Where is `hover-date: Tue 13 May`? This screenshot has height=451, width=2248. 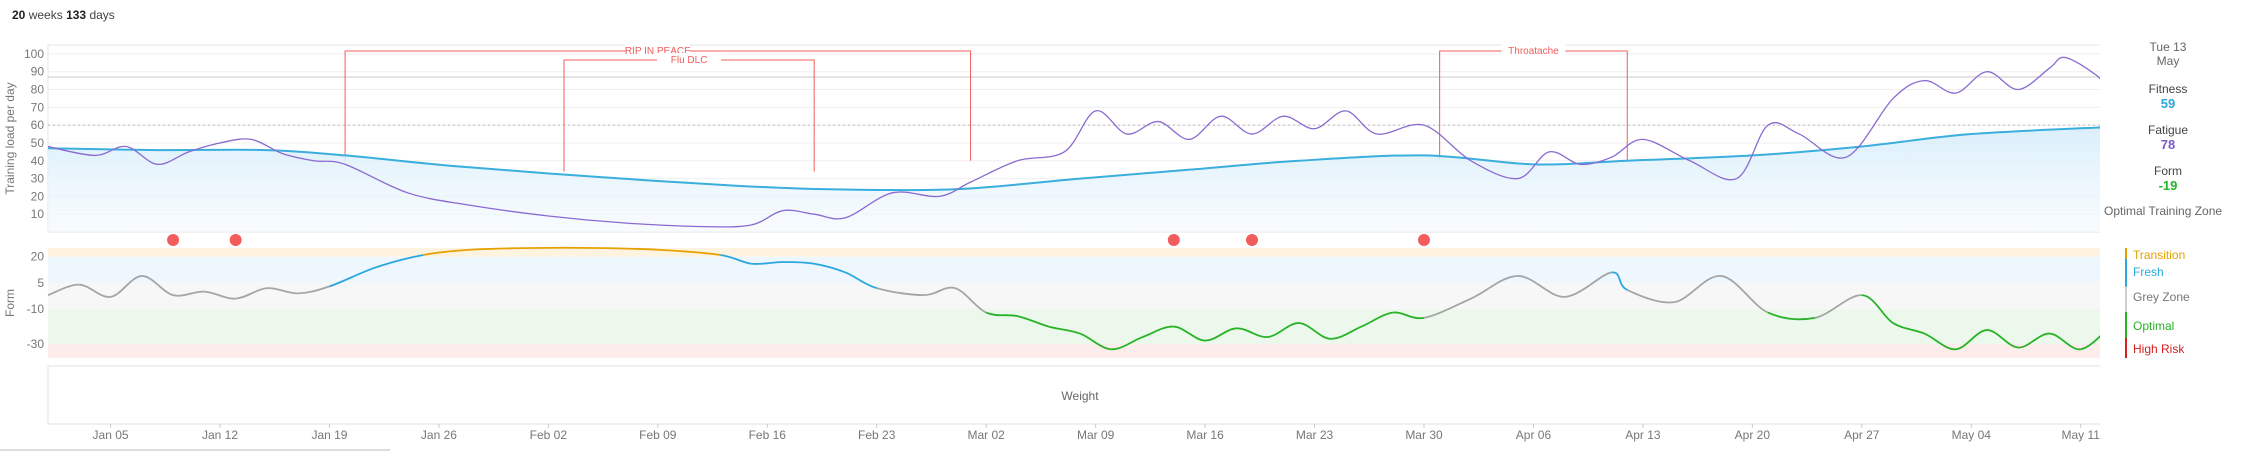
hover-date: Tue 13 May is located at coordinates (2168, 54).